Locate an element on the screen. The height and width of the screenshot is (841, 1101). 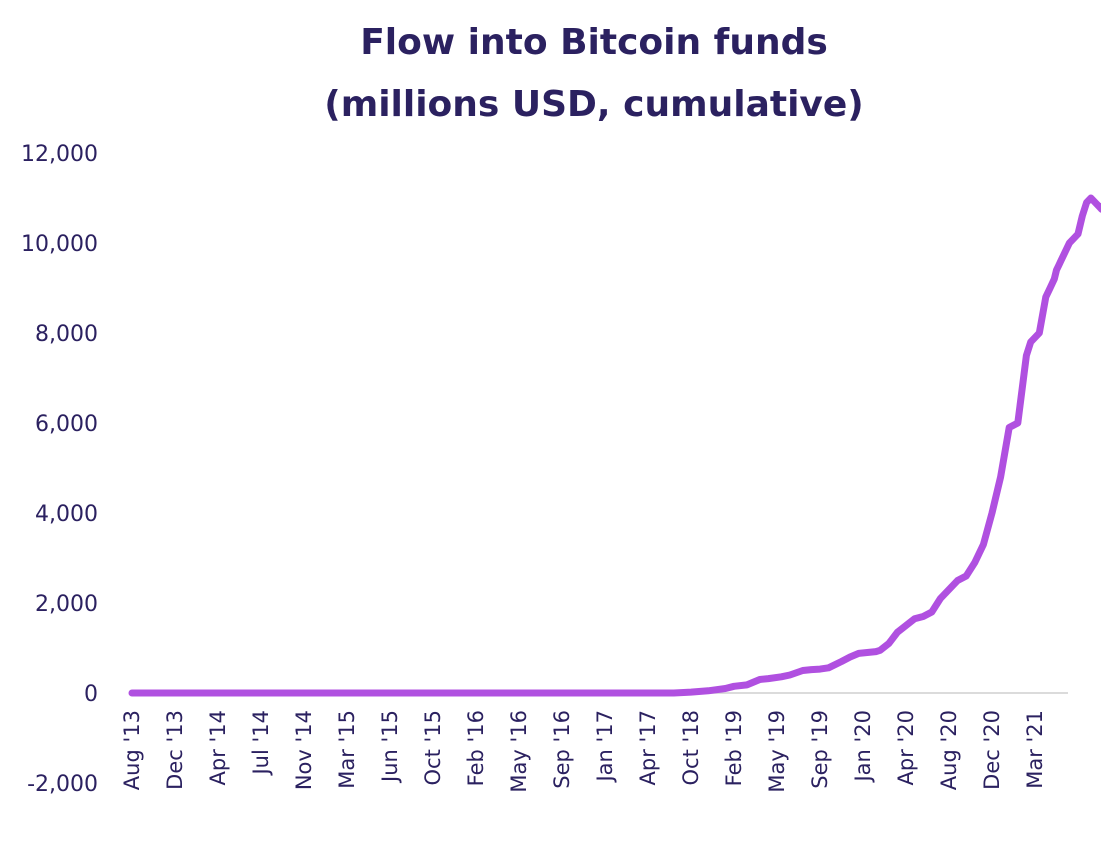
x-tick-label: Mar '15 is located at coordinates (347, 749).